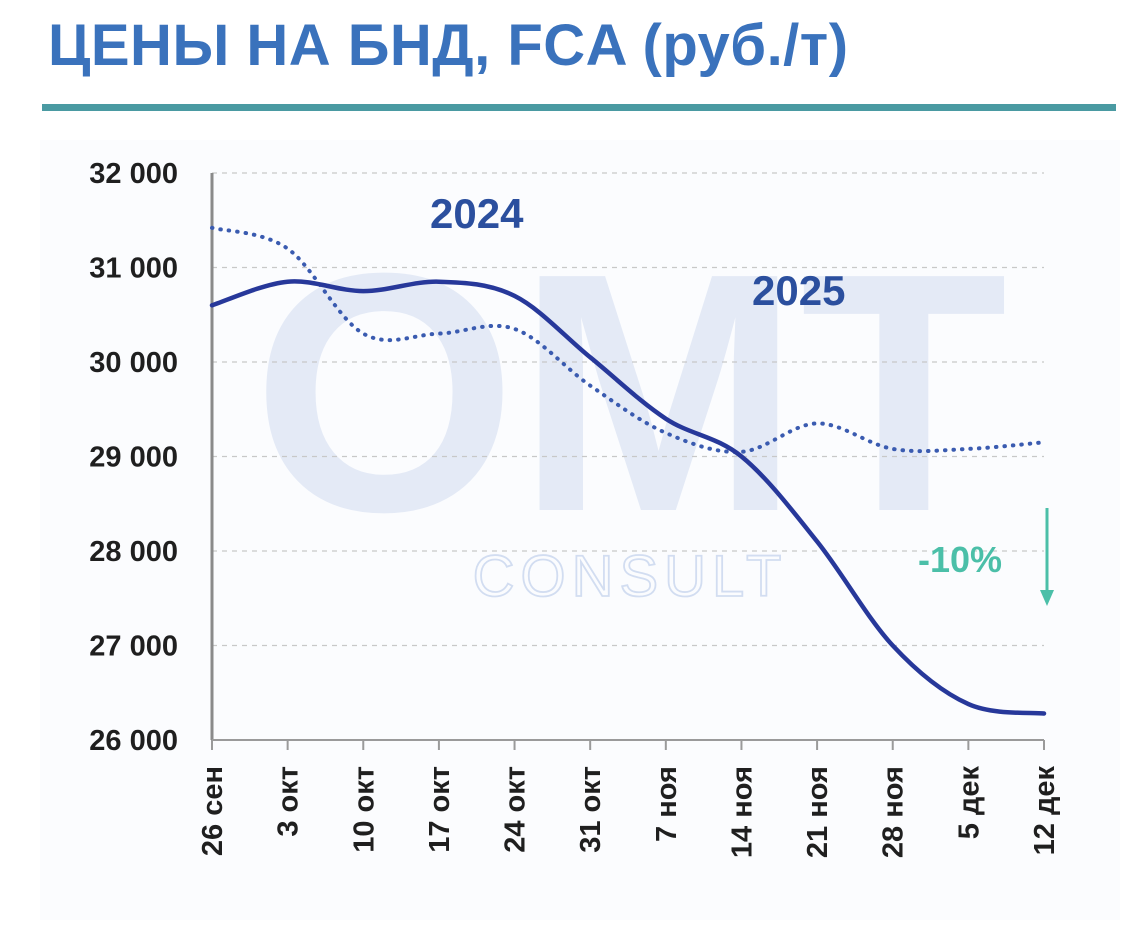 This screenshot has height=934, width=1147. Describe the element at coordinates (1045, 811) in the screenshot. I see `x-tick-label-11: 12 дек` at that location.